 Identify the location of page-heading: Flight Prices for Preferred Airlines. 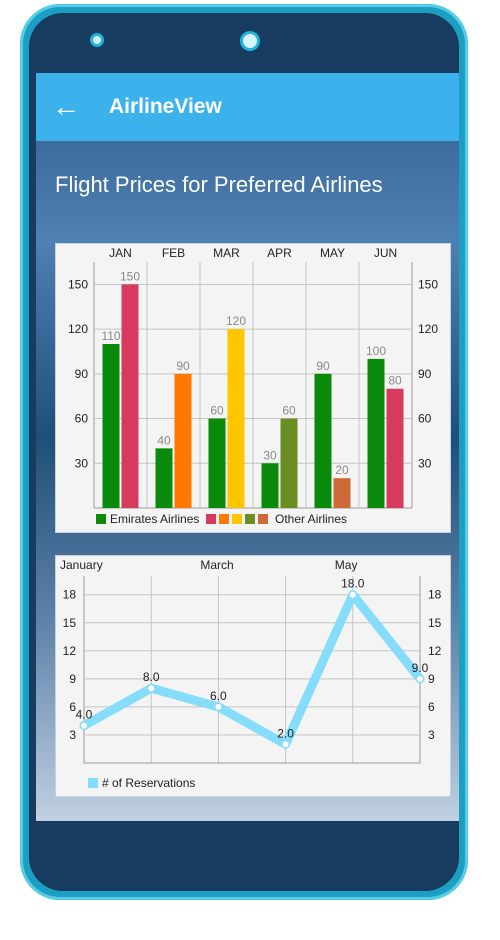
(219, 184).